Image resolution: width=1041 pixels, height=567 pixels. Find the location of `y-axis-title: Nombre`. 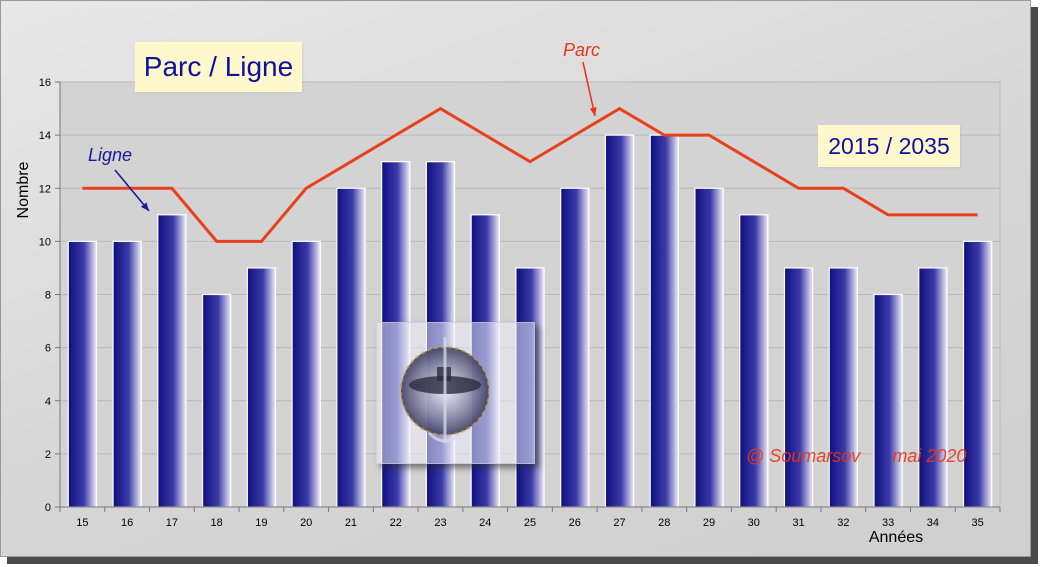

y-axis-title: Nombre is located at coordinates (23, 189).